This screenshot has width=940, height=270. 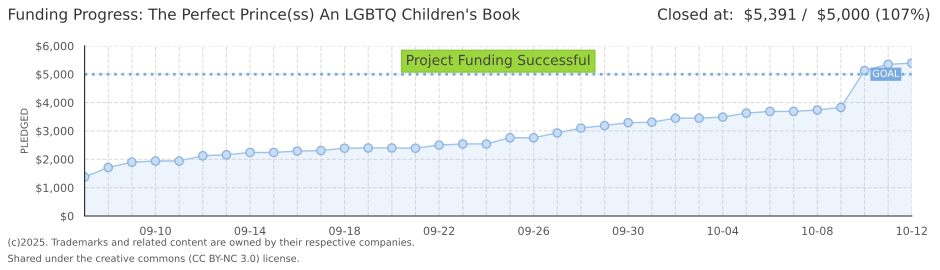 I want to click on y-tick-label: $0, so click(x=67, y=217).